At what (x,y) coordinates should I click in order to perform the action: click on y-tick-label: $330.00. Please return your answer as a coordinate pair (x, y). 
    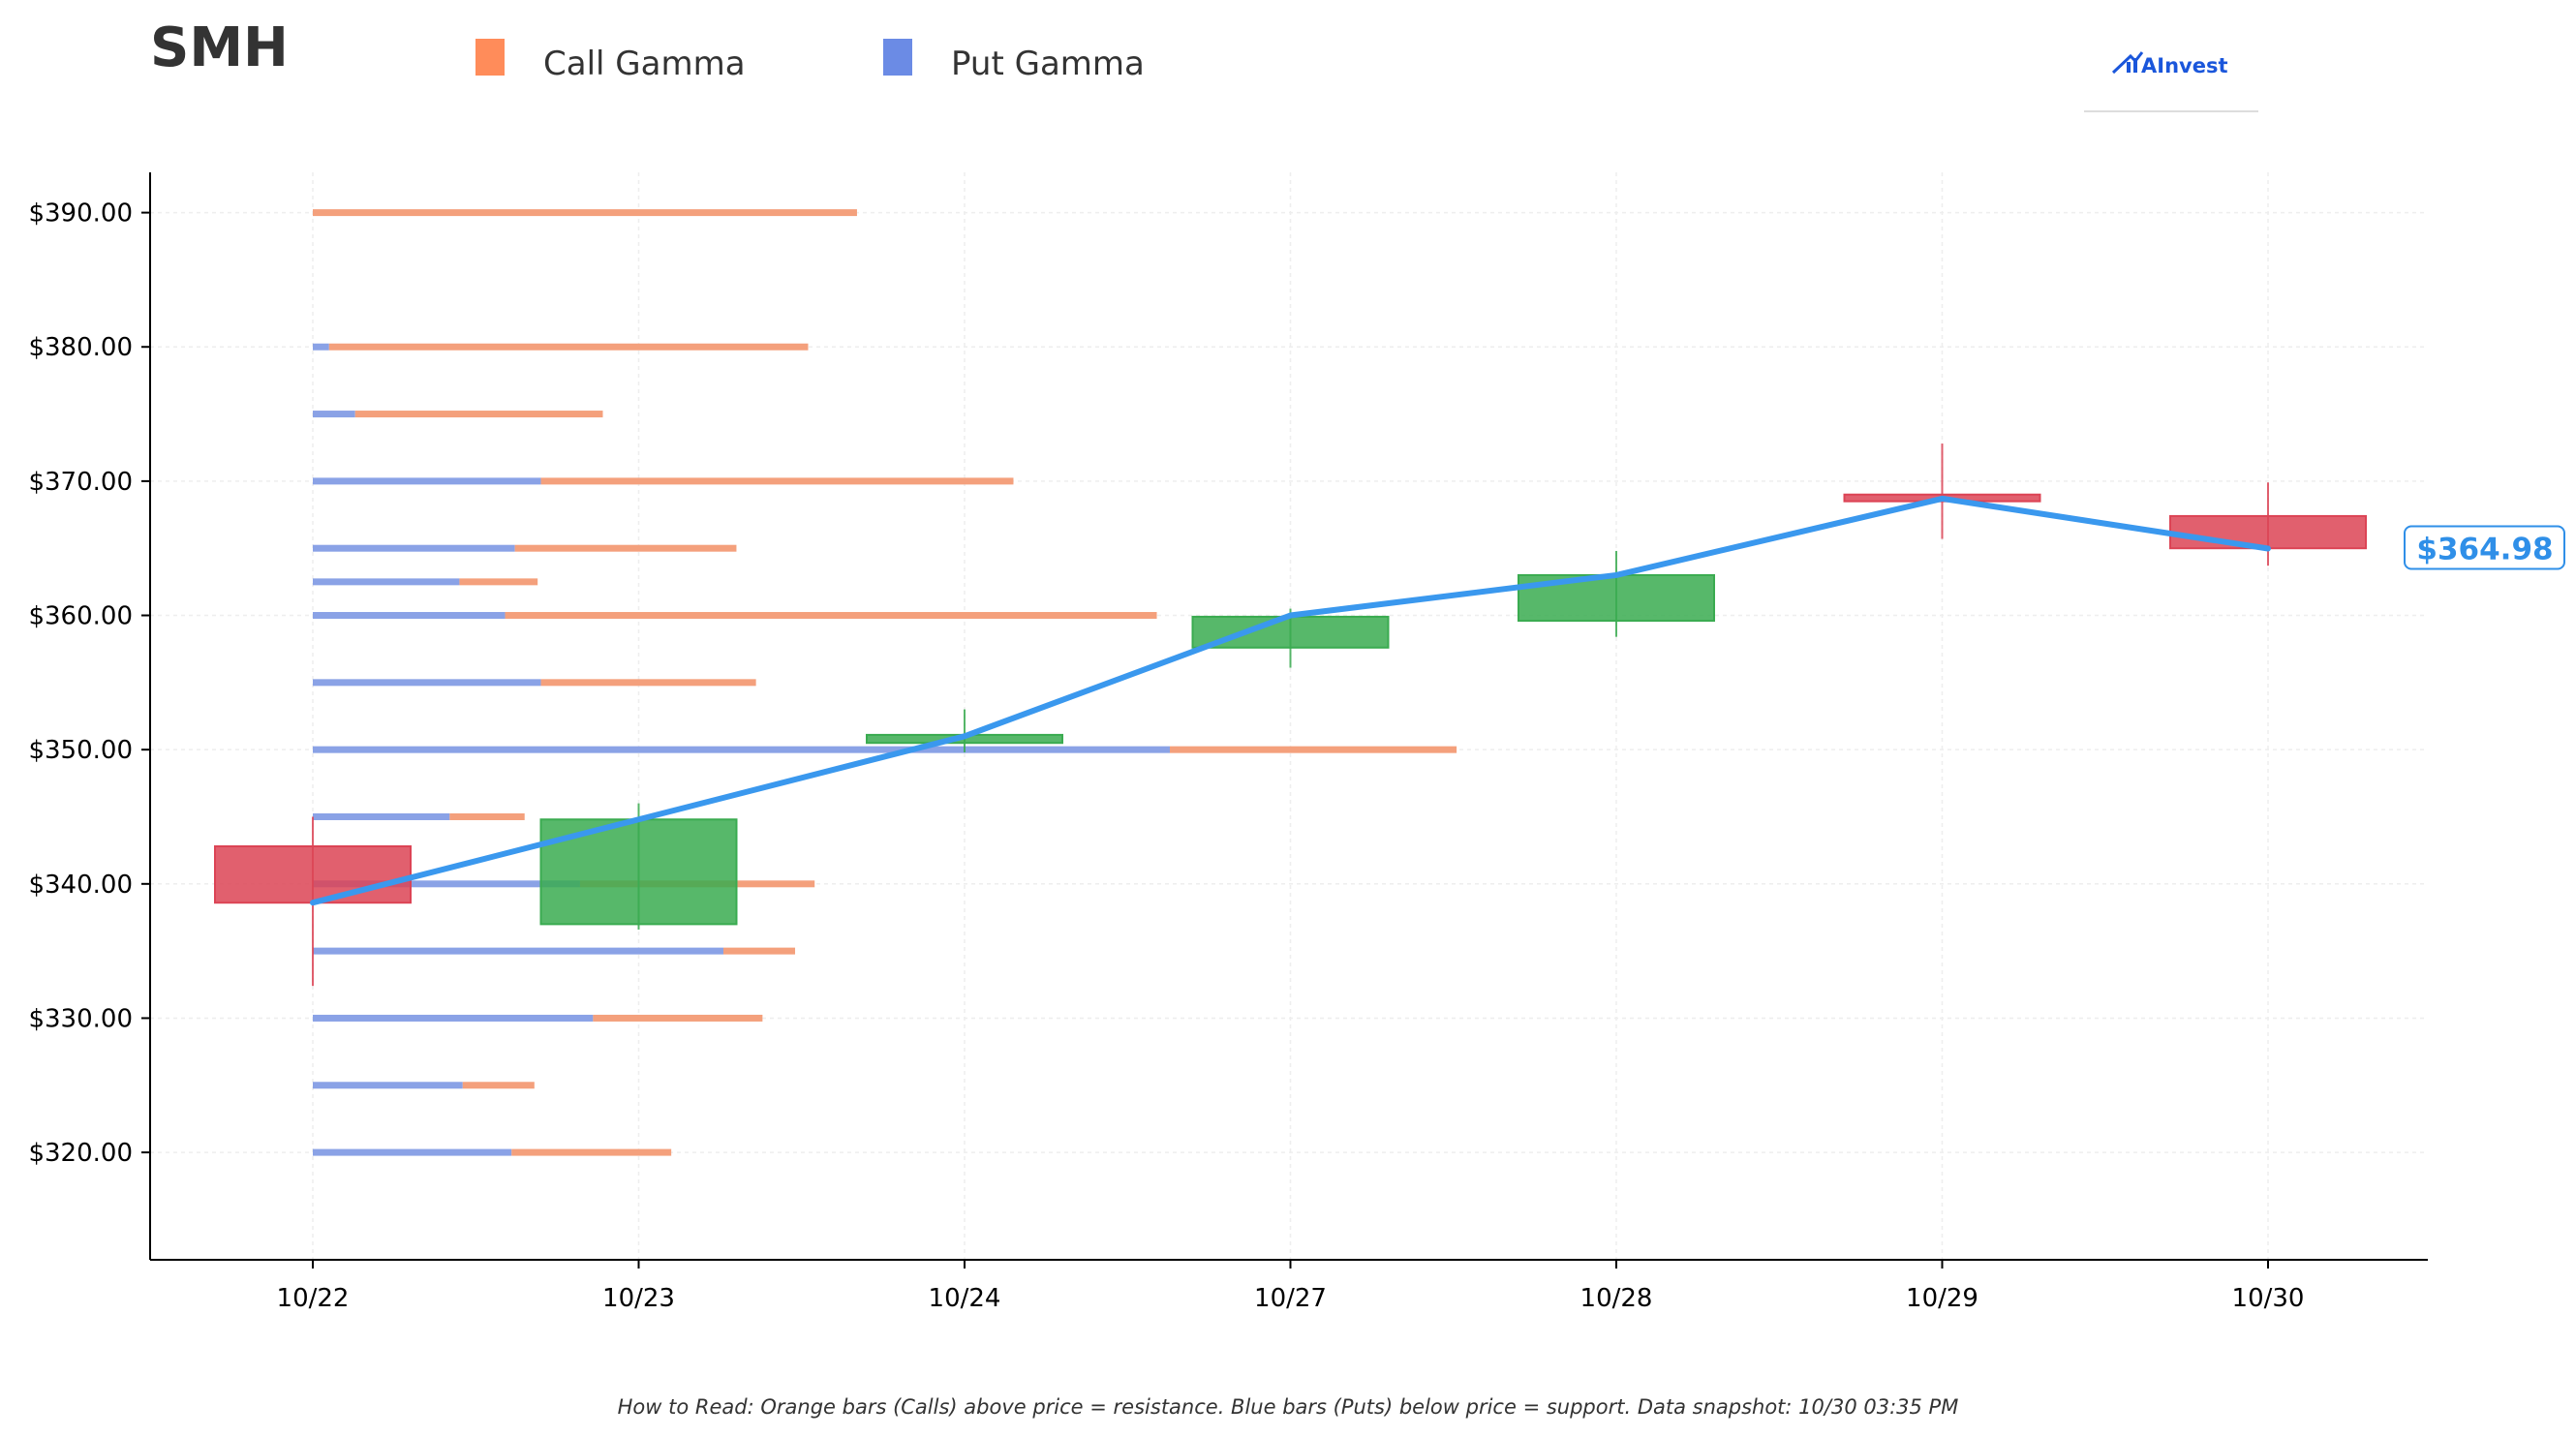
    Looking at the image, I should click on (80, 1019).